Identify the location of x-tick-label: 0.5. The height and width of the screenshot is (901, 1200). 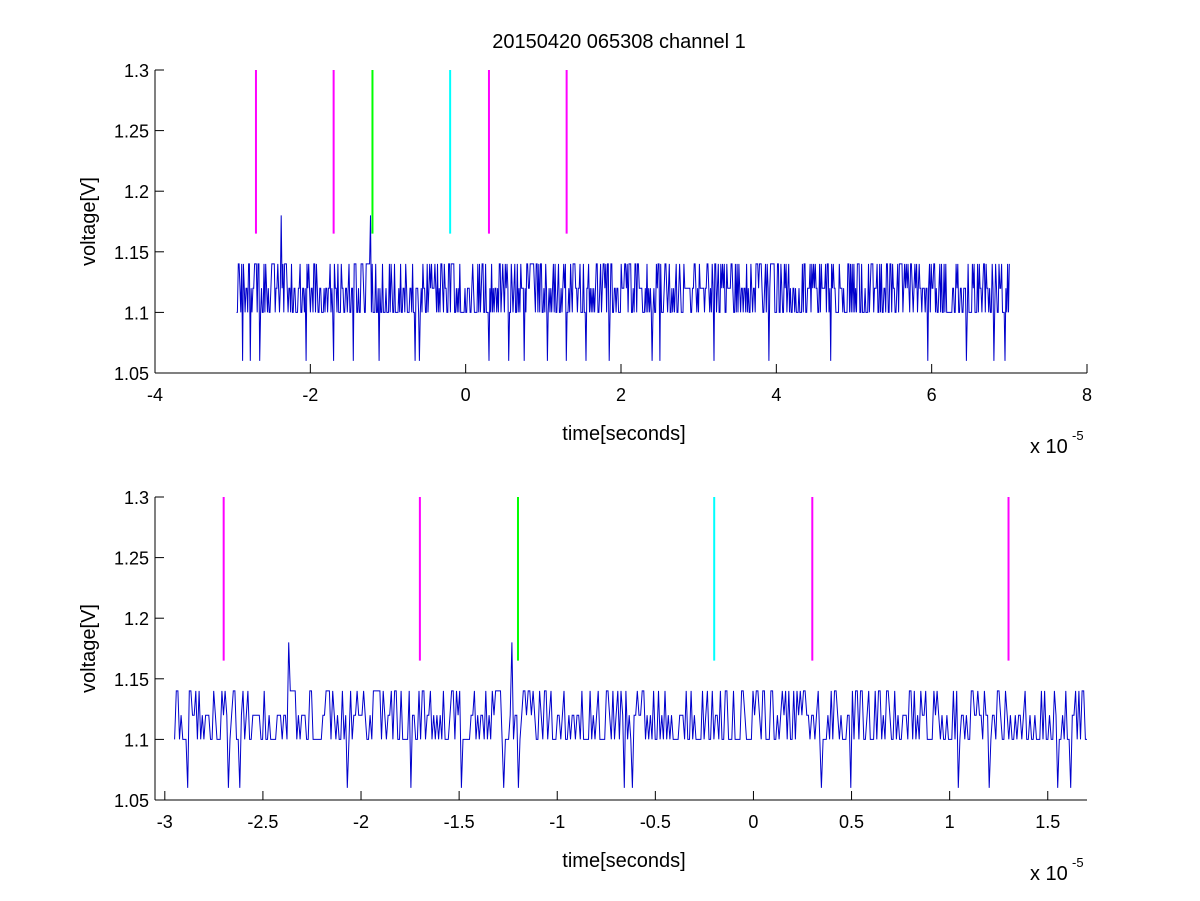
(851, 822).